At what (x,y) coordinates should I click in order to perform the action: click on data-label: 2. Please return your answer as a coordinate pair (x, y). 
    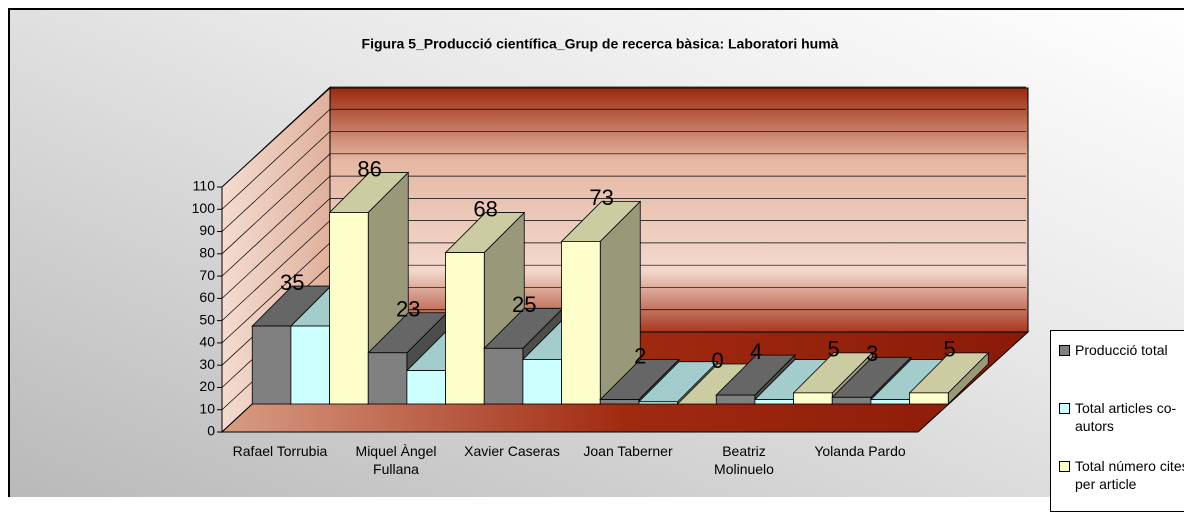
    Looking at the image, I should click on (640, 355).